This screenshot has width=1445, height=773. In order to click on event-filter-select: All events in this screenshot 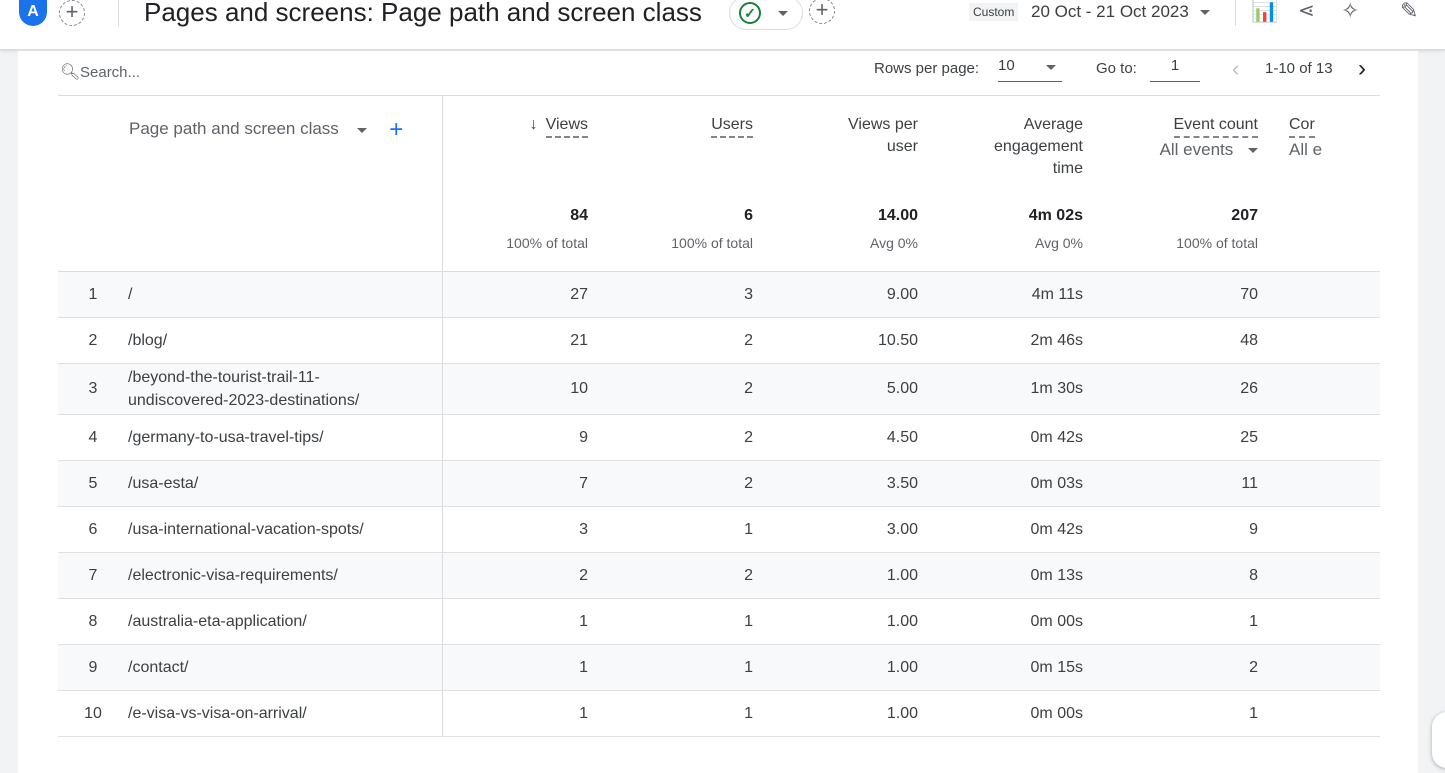, I will do `click(1170, 150)`.